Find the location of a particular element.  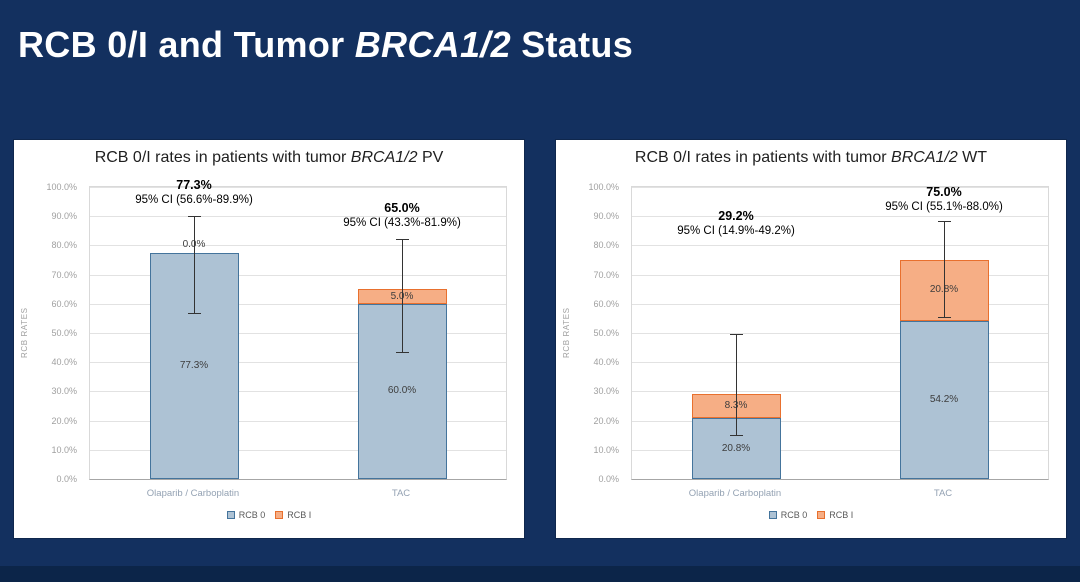

y-tick-label: 10.0% is located at coordinates (64, 449).